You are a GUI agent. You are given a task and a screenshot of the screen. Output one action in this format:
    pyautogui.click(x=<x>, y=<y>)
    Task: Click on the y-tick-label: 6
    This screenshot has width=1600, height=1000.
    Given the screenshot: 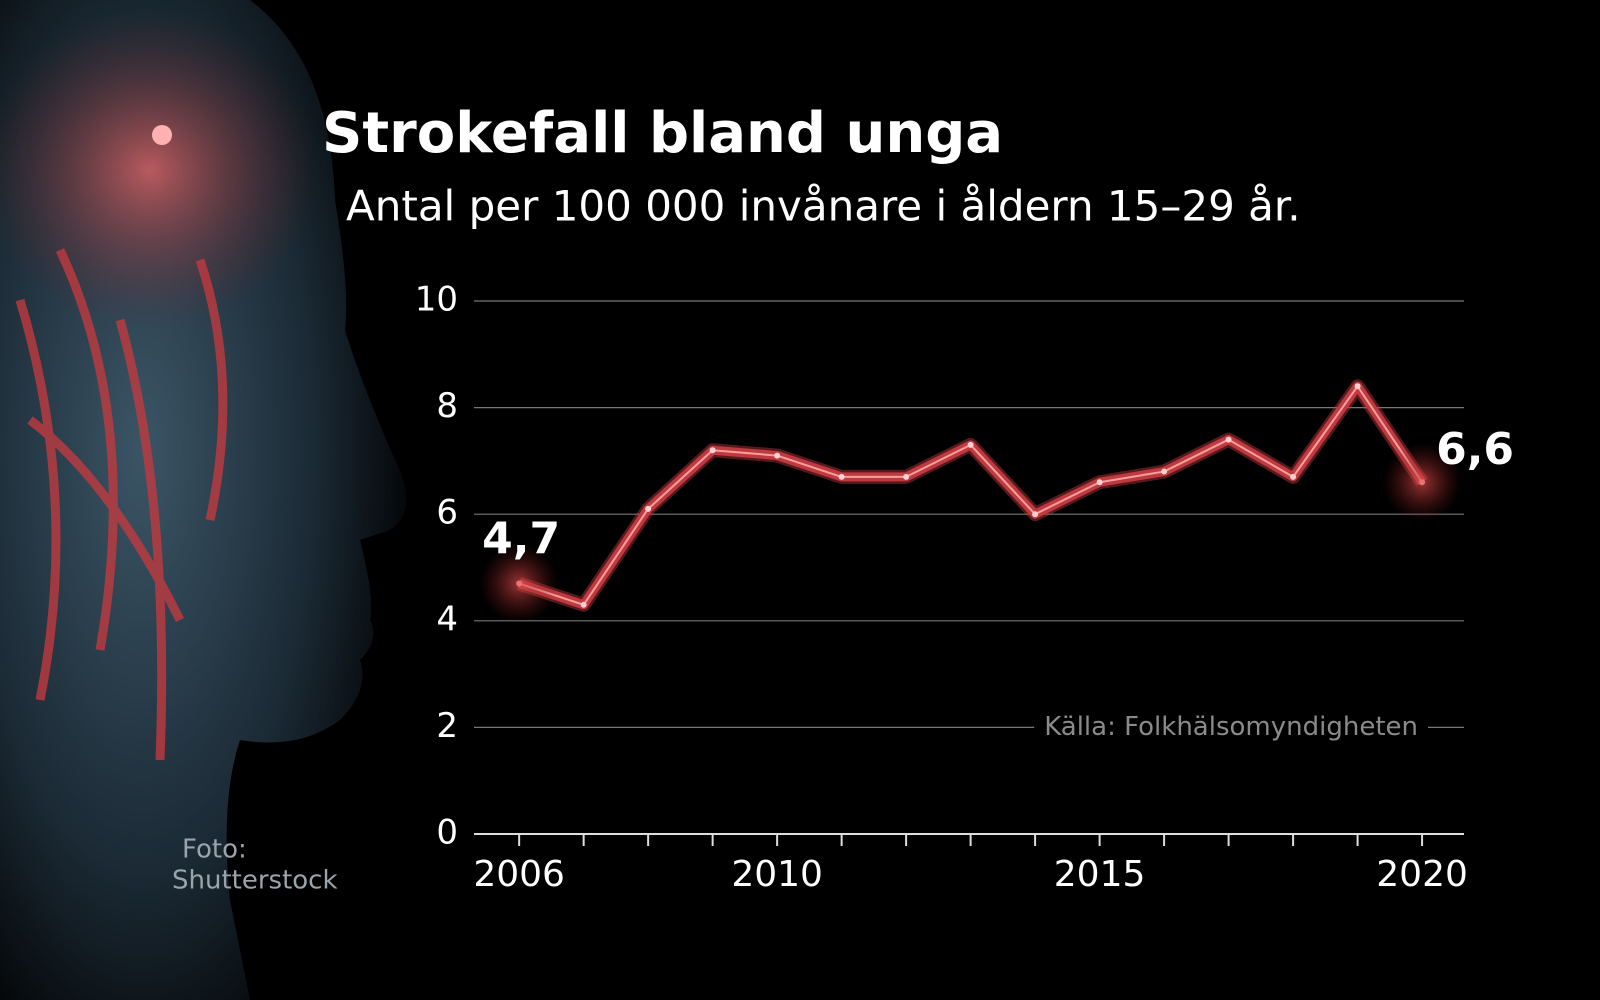 What is the action you would take?
    pyautogui.click(x=447, y=513)
    